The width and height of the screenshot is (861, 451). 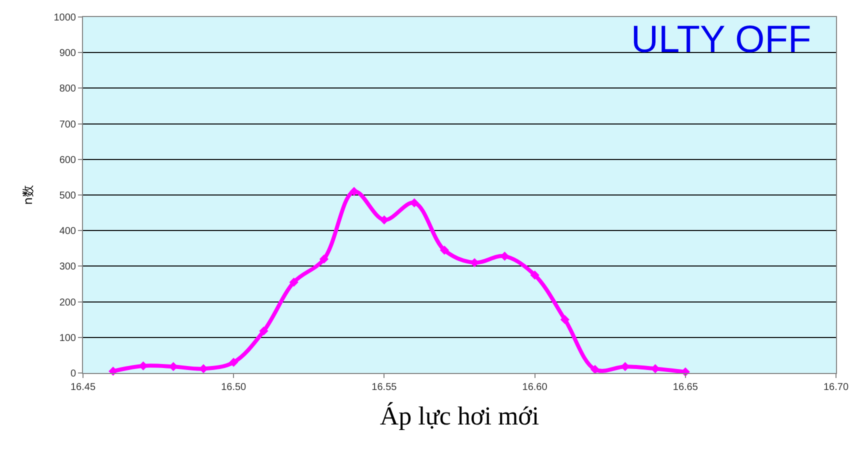 What do you see at coordinates (73, 374) in the screenshot?
I see `y-tick-label: 0` at bounding box center [73, 374].